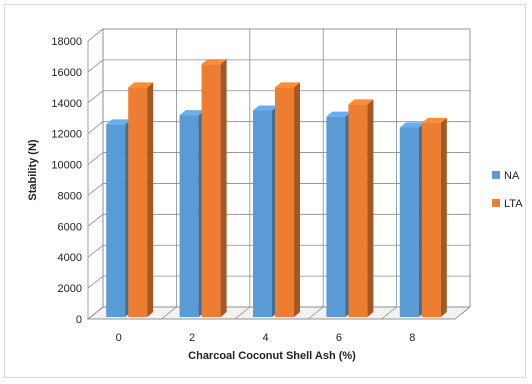 This screenshot has width=532, height=384. What do you see at coordinates (66, 135) in the screenshot?
I see `y-tick-label: 12000` at bounding box center [66, 135].